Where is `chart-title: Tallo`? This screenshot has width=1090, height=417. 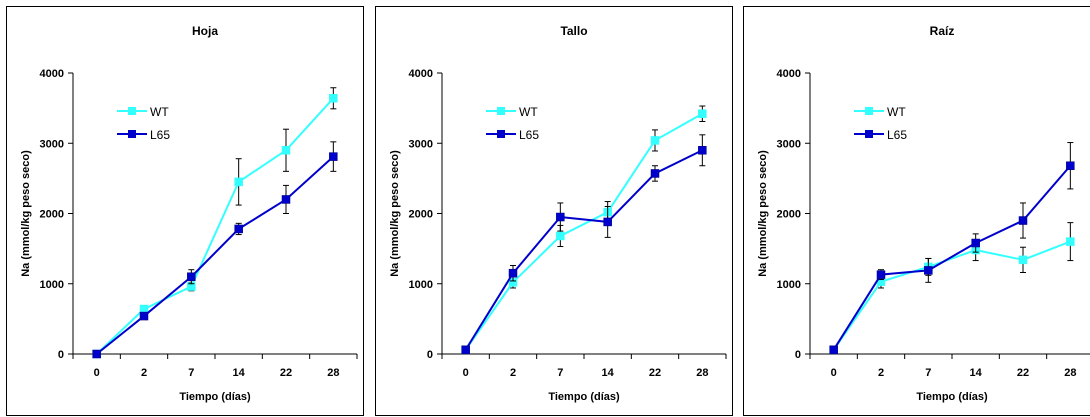 chart-title: Tallo is located at coordinates (573, 31).